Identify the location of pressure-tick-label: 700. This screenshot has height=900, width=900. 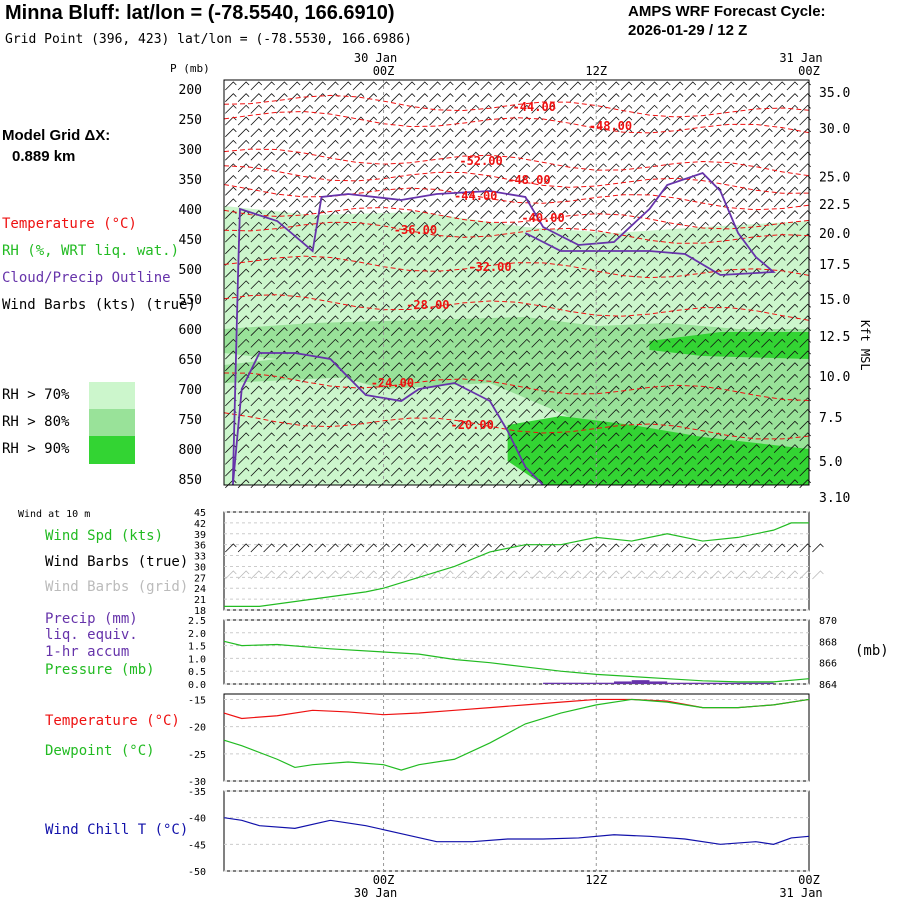
(190, 390).